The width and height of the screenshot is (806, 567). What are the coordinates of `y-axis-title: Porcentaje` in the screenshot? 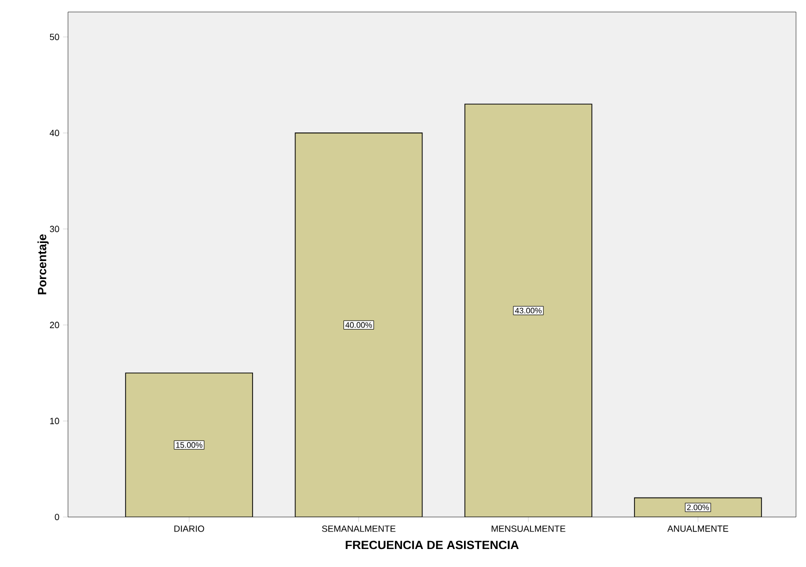 It's located at (43, 264).